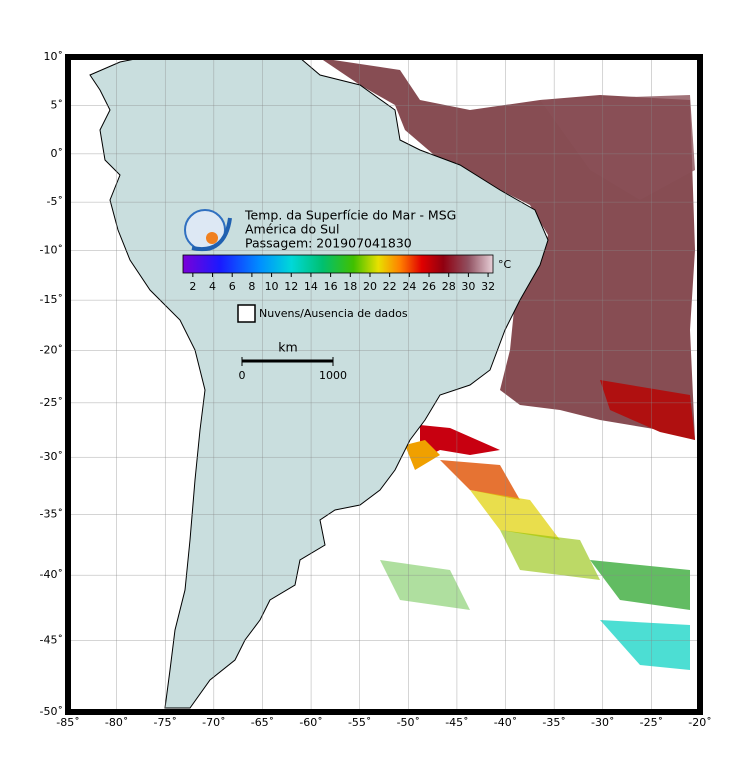 Image resolution: width=741 pixels, height=781 pixels. I want to click on scale-tick-label: 0, so click(242, 375).